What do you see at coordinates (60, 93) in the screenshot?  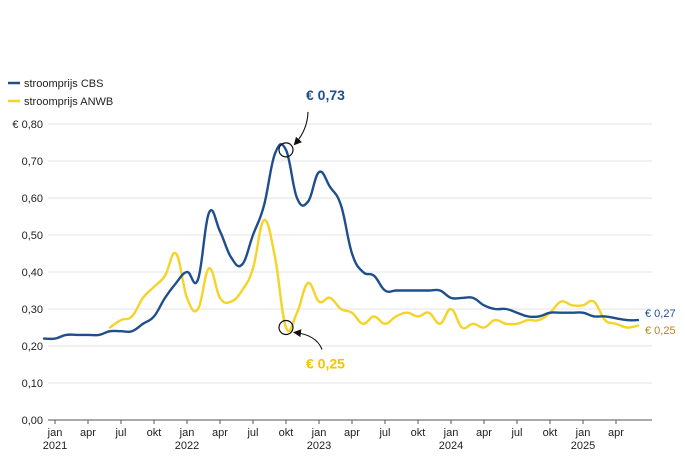 I see `legend: stroomprijs CBS stroomprijs ANWB` at bounding box center [60, 93].